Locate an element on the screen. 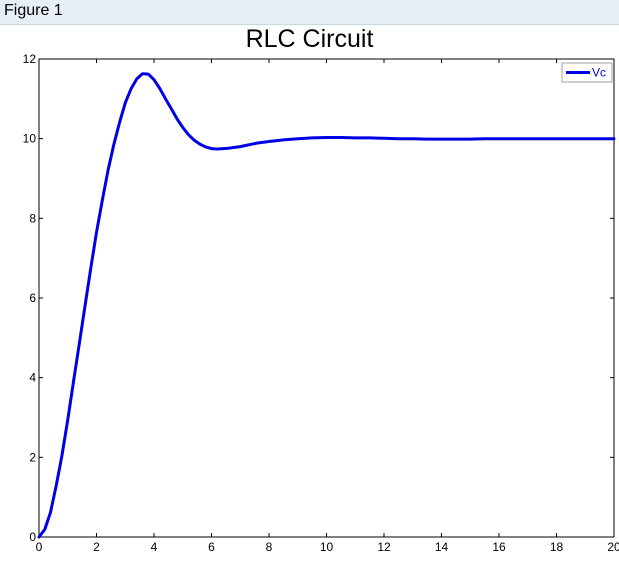 The image size is (619, 565). y-tick-label: 4 is located at coordinates (32, 378).